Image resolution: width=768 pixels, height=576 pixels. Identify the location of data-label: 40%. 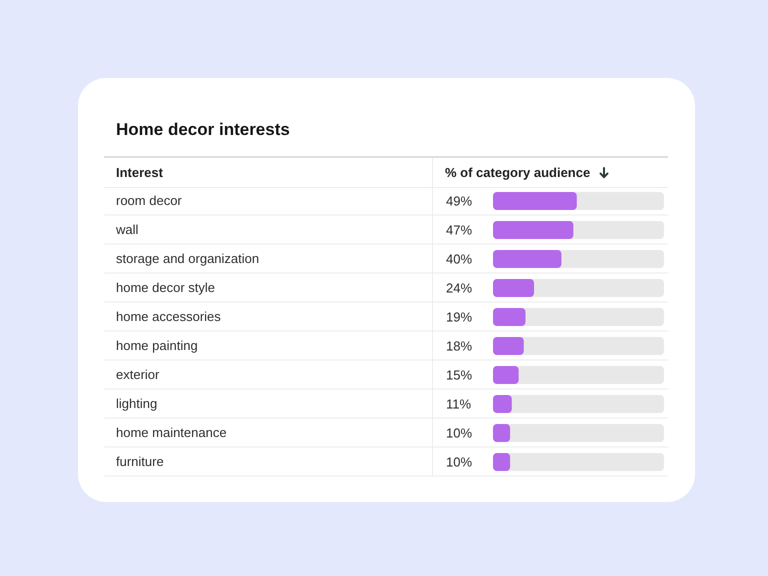
(459, 259).